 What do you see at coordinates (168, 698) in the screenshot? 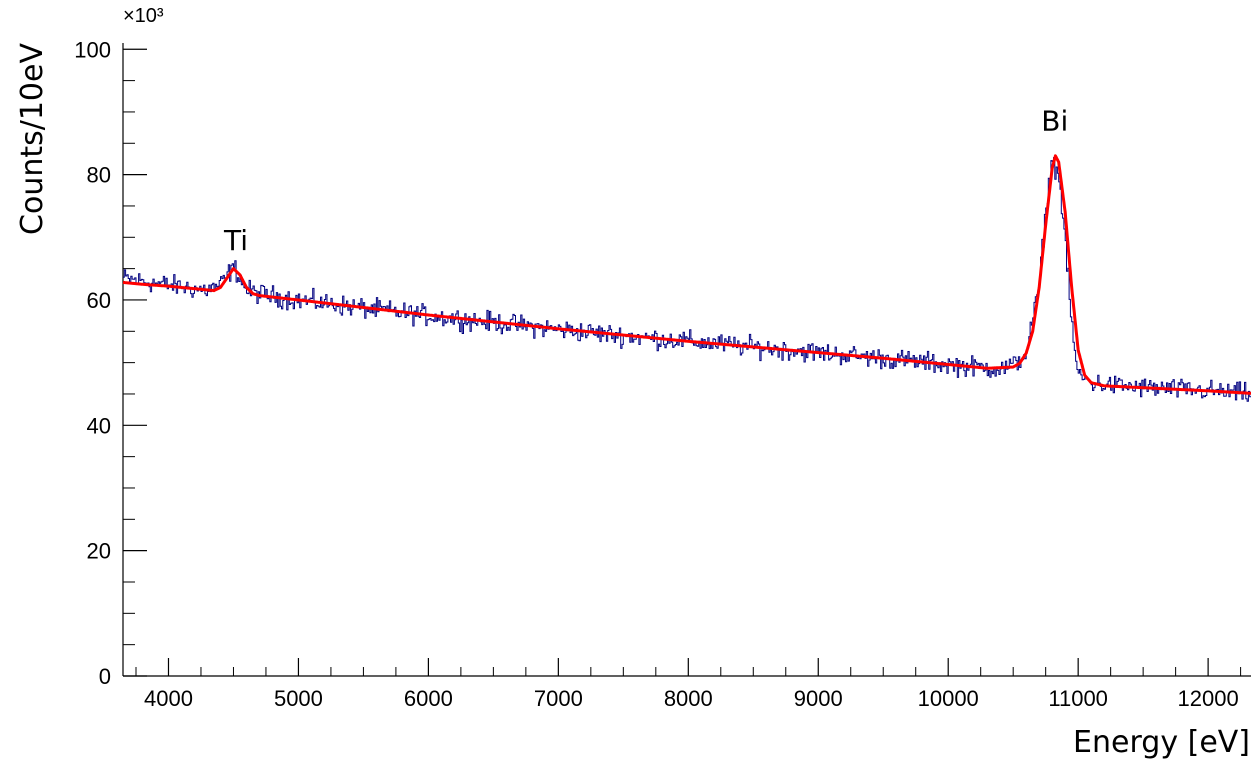
I see `x-tick-label: 4000` at bounding box center [168, 698].